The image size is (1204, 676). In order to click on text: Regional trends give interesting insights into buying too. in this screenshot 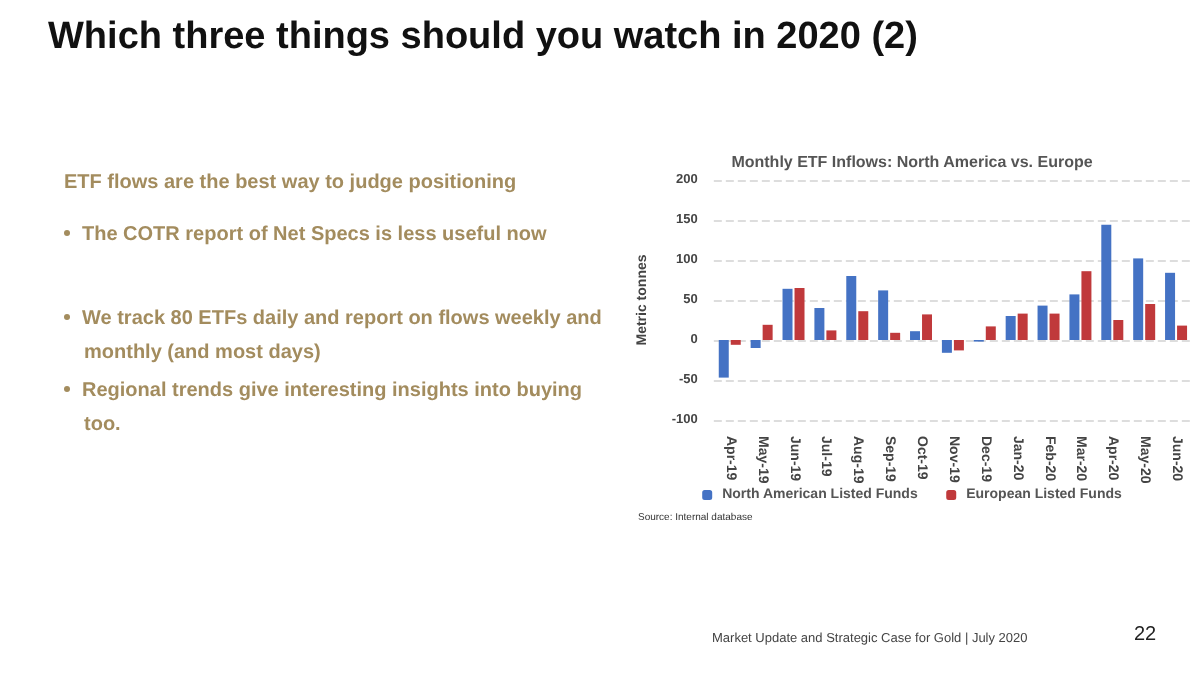, I will do `click(332, 409)`.